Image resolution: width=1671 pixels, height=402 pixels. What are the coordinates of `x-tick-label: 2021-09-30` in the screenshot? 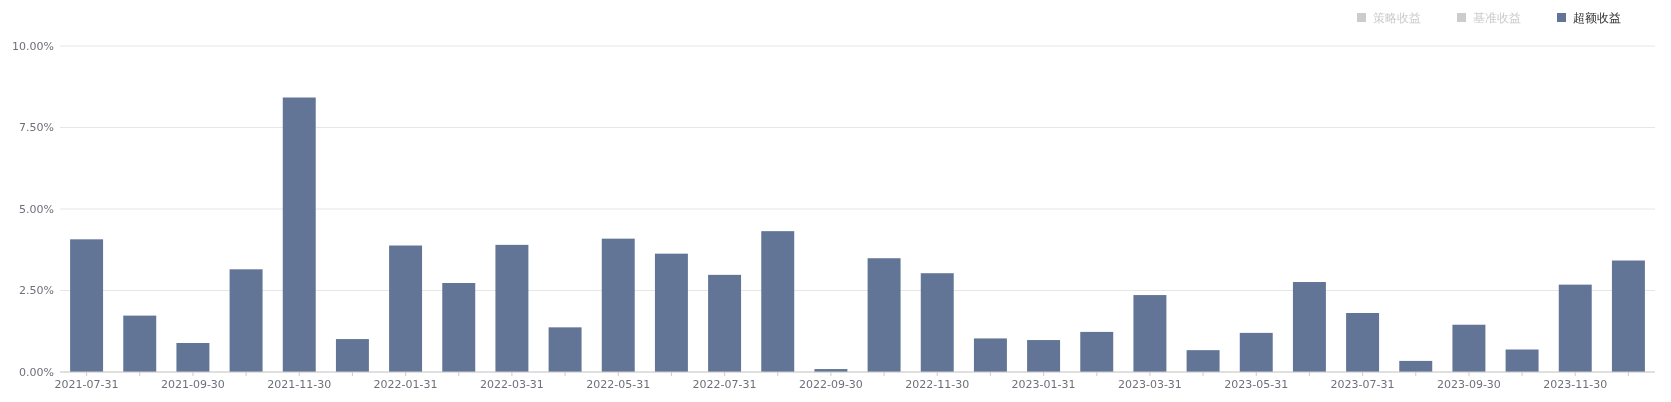 It's located at (192, 384).